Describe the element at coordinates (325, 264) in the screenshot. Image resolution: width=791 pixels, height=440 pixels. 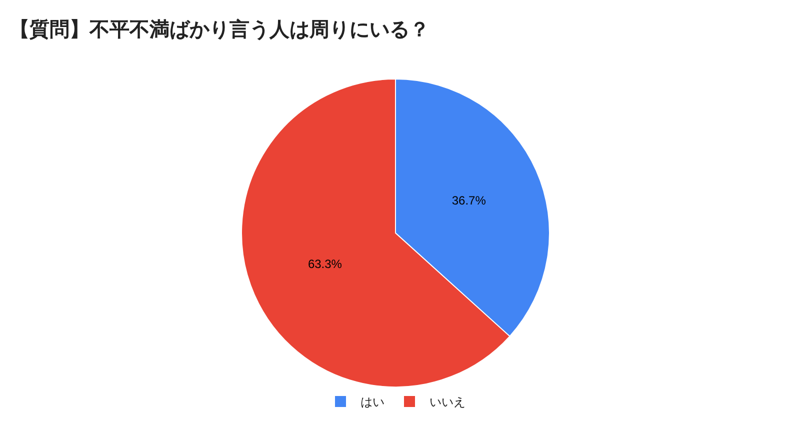
I see `data-label: 63.3%` at that location.